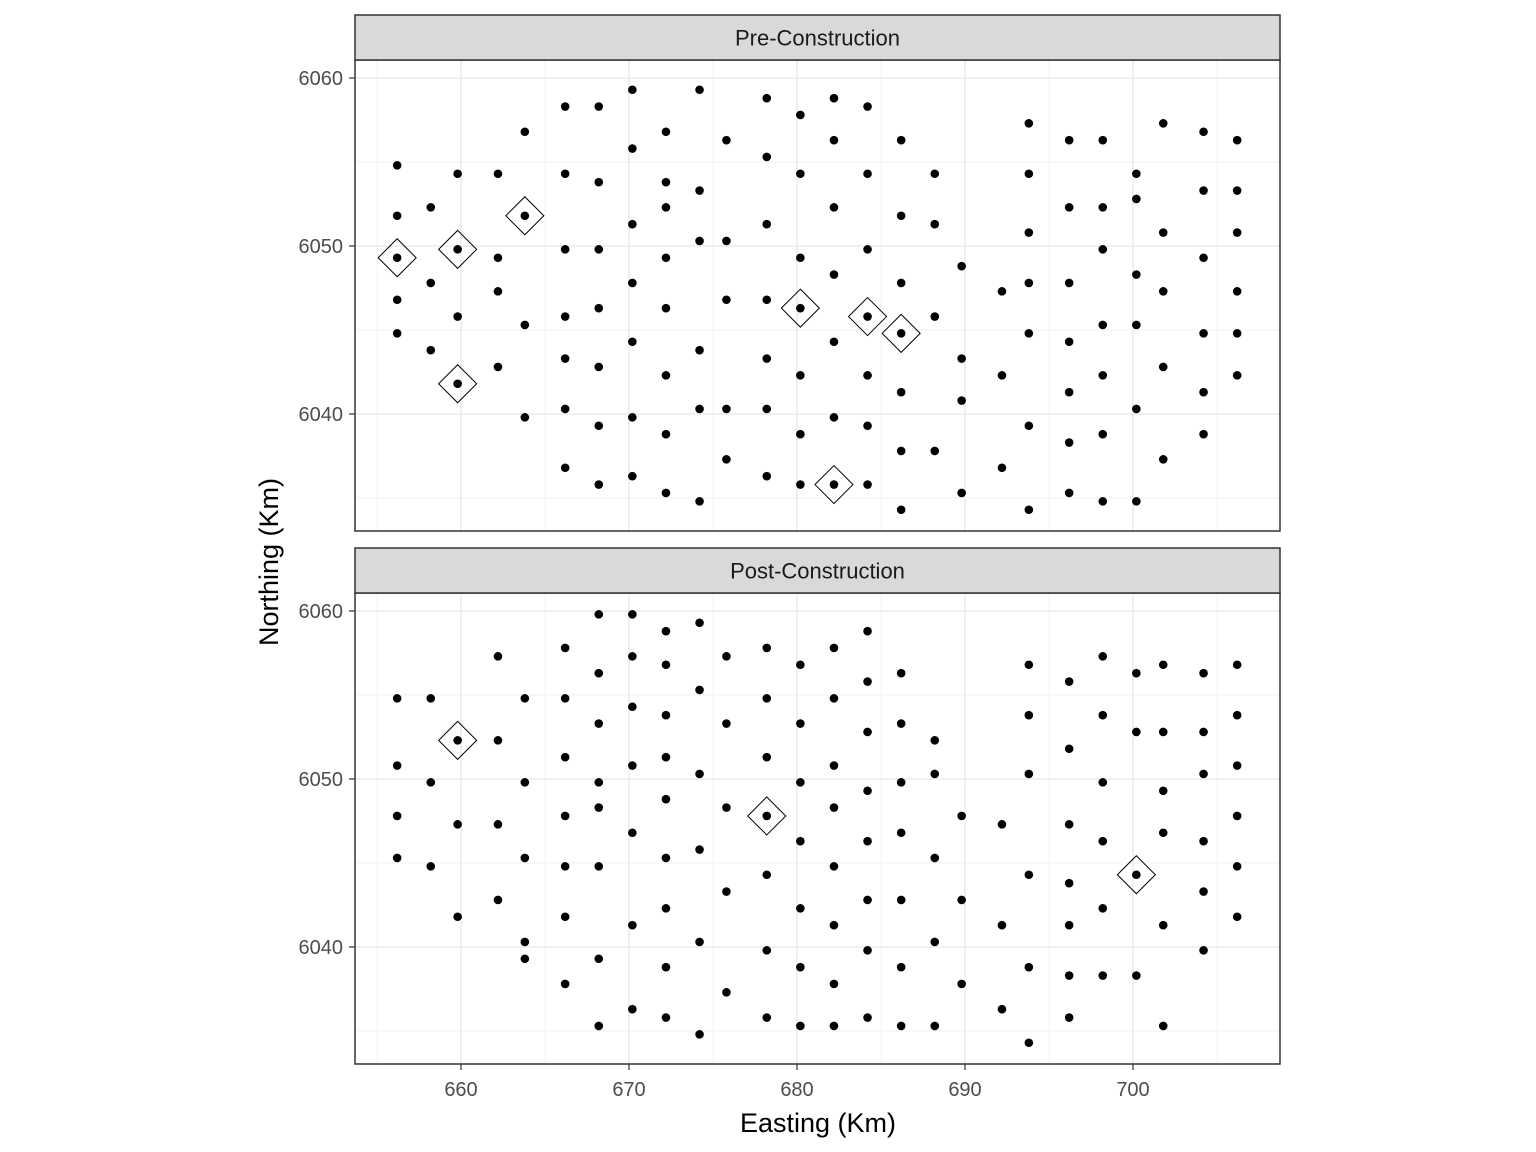 The height and width of the screenshot is (1152, 1536). Describe the element at coordinates (525, 216) in the screenshot. I see `highlighted-marker` at that location.